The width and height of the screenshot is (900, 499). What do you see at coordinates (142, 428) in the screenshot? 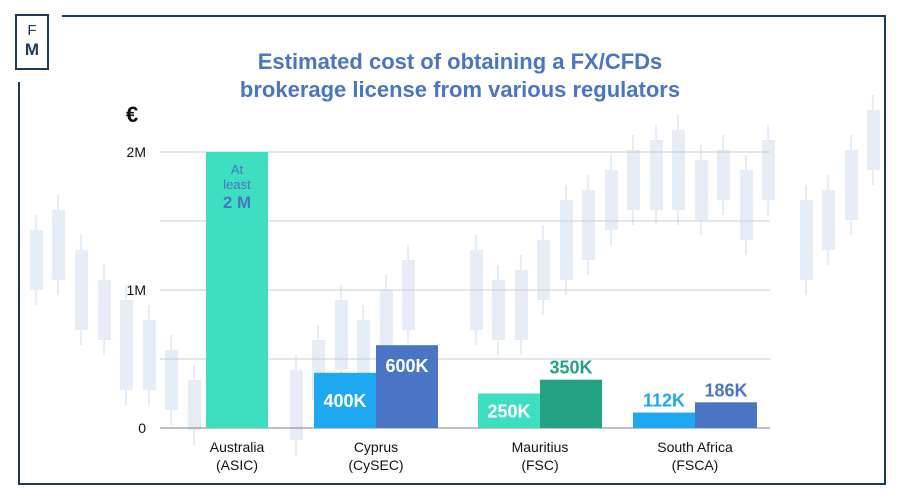
I see `y-tick-label: 0` at bounding box center [142, 428].